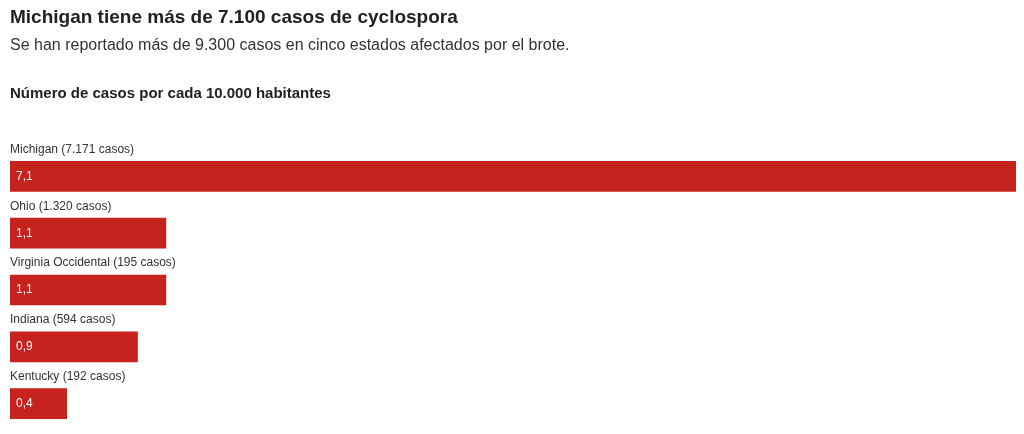  I want to click on y-tick-label: Ohio (1.320 casos), so click(61, 205).